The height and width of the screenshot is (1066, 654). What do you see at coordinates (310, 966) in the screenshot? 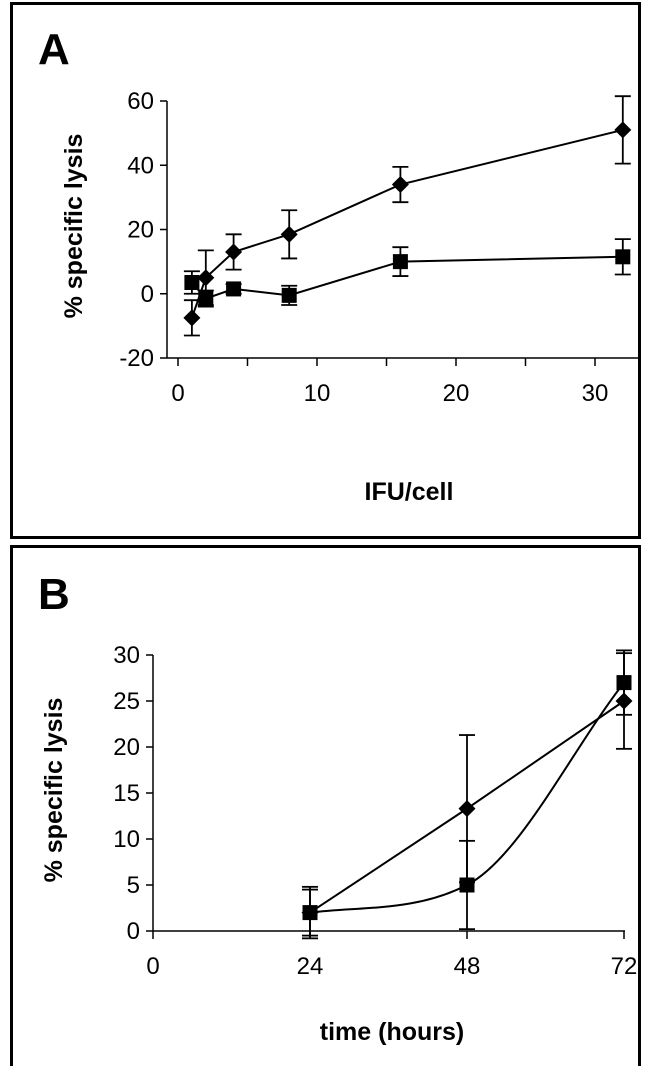
I see `panel-b-x-tick-label: 24` at bounding box center [310, 966].